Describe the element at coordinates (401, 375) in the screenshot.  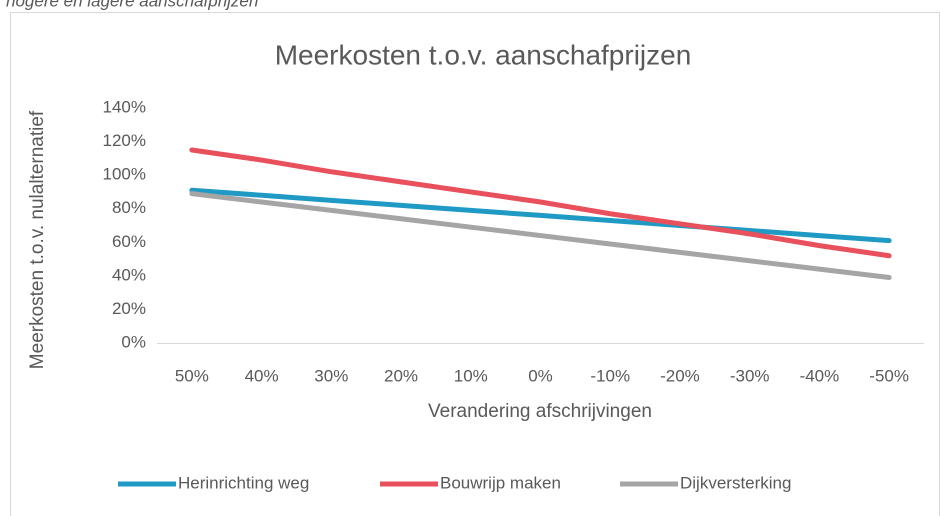
I see `x-tick-label: 20%` at that location.